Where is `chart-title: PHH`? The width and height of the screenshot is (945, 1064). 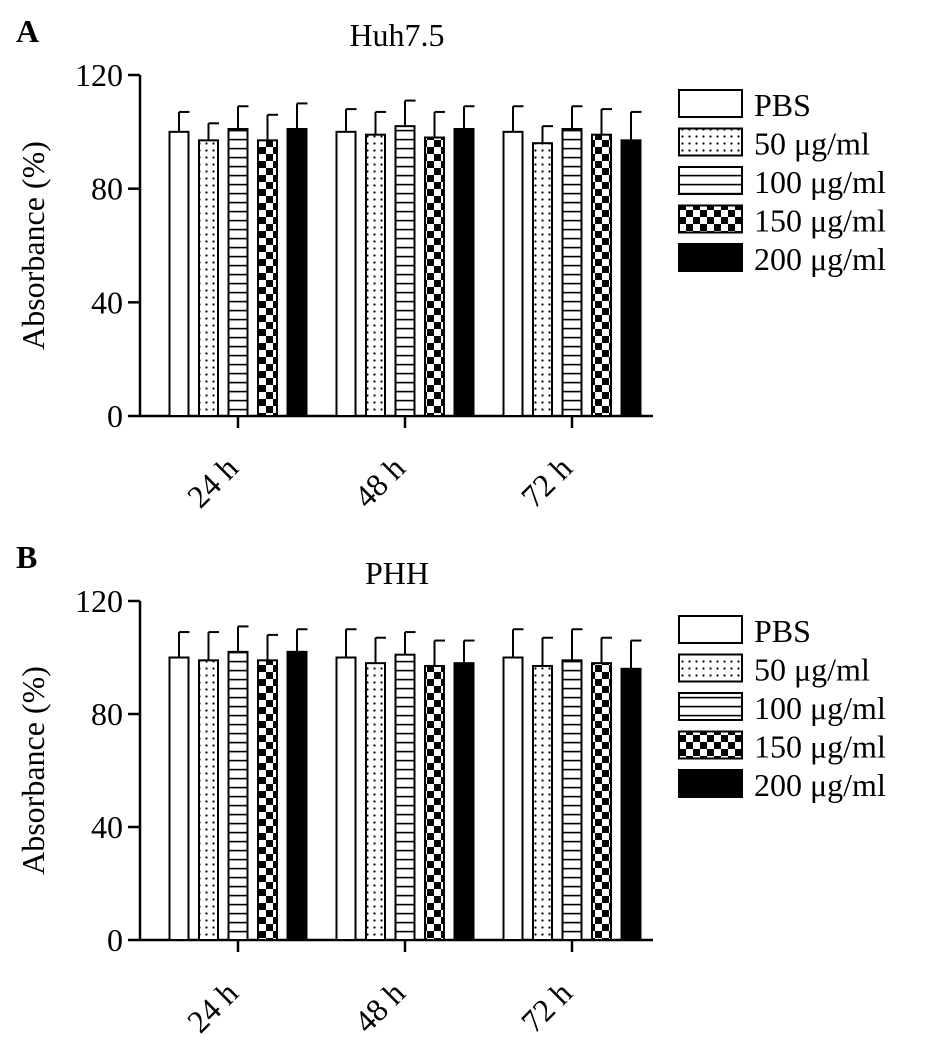
chart-title: PHH is located at coordinates (397, 573).